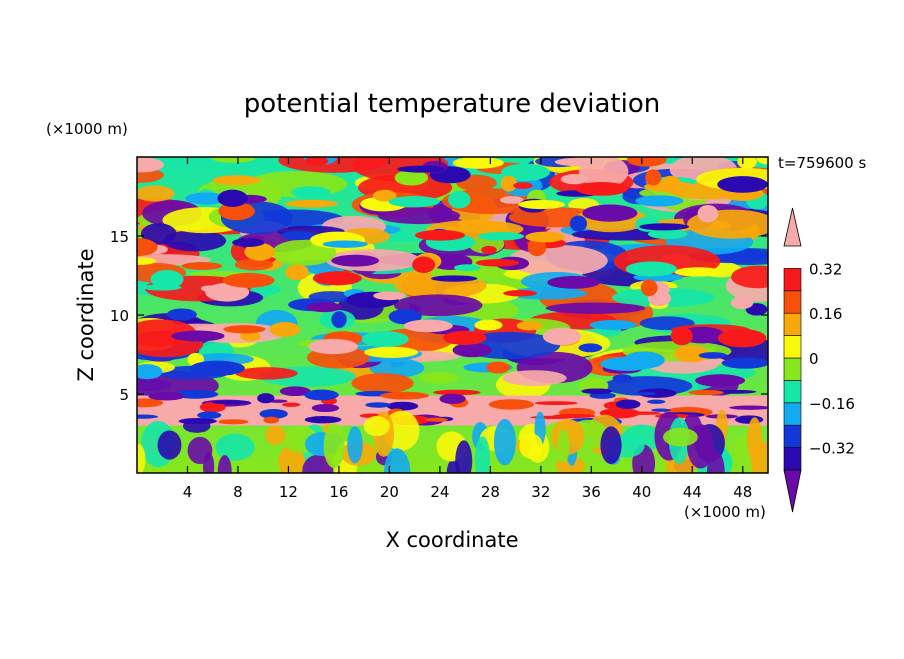 This screenshot has height=659, width=904. What do you see at coordinates (389, 492) in the screenshot?
I see `x-tick-label: 20` at bounding box center [389, 492].